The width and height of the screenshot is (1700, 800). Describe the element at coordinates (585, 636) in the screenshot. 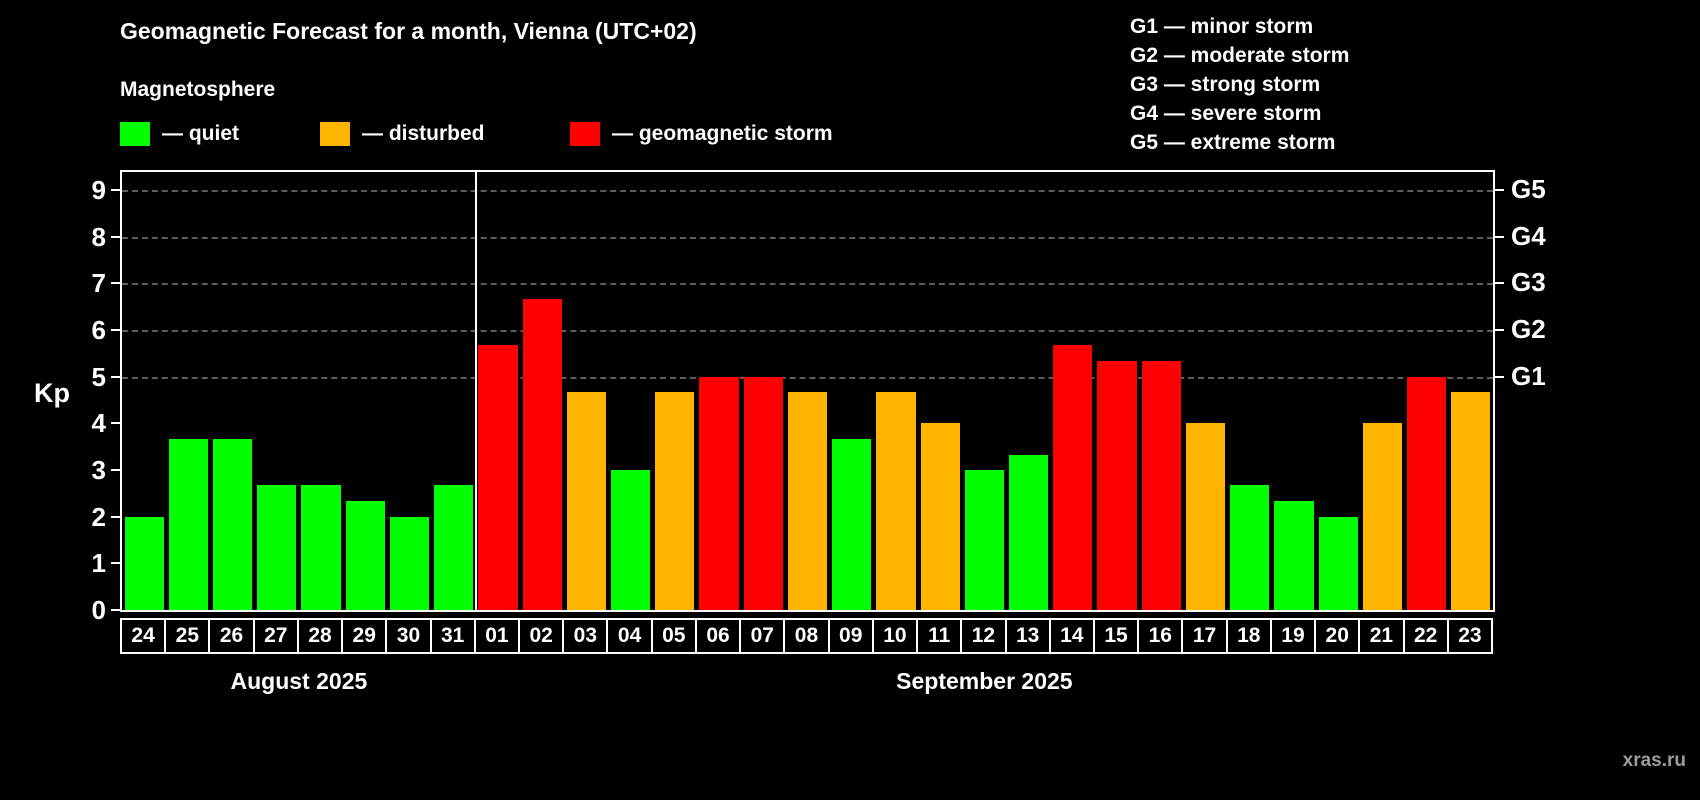

I see `day-label-03: 03` at that location.